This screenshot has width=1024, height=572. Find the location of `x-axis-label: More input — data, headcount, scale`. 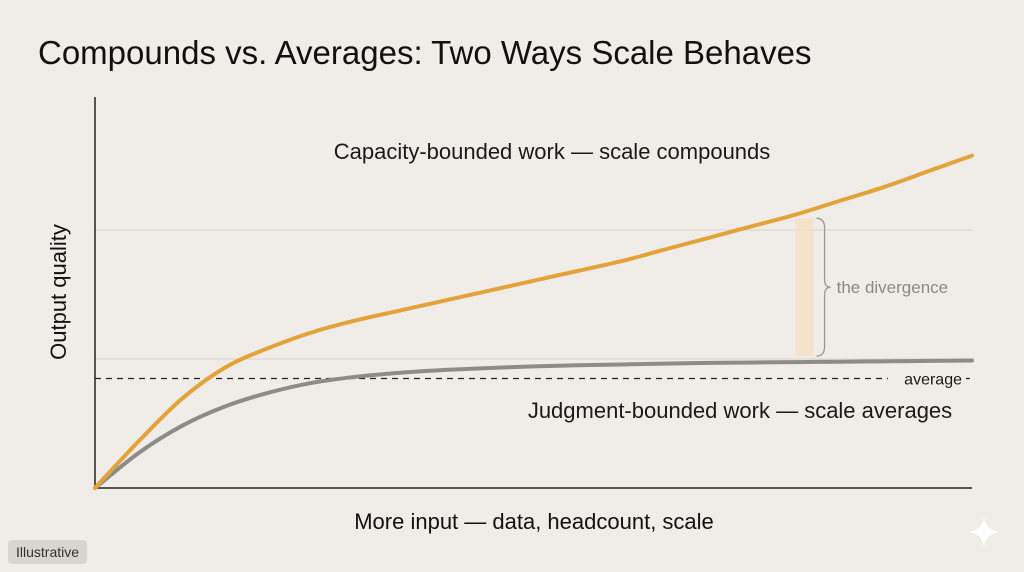

x-axis-label: More input — data, headcount, scale is located at coordinates (534, 521).